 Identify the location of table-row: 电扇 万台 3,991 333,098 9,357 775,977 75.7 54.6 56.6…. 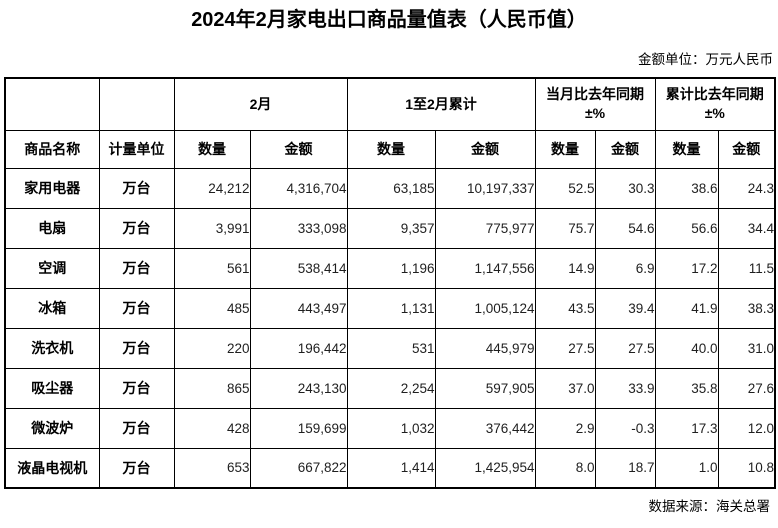
(390, 228).